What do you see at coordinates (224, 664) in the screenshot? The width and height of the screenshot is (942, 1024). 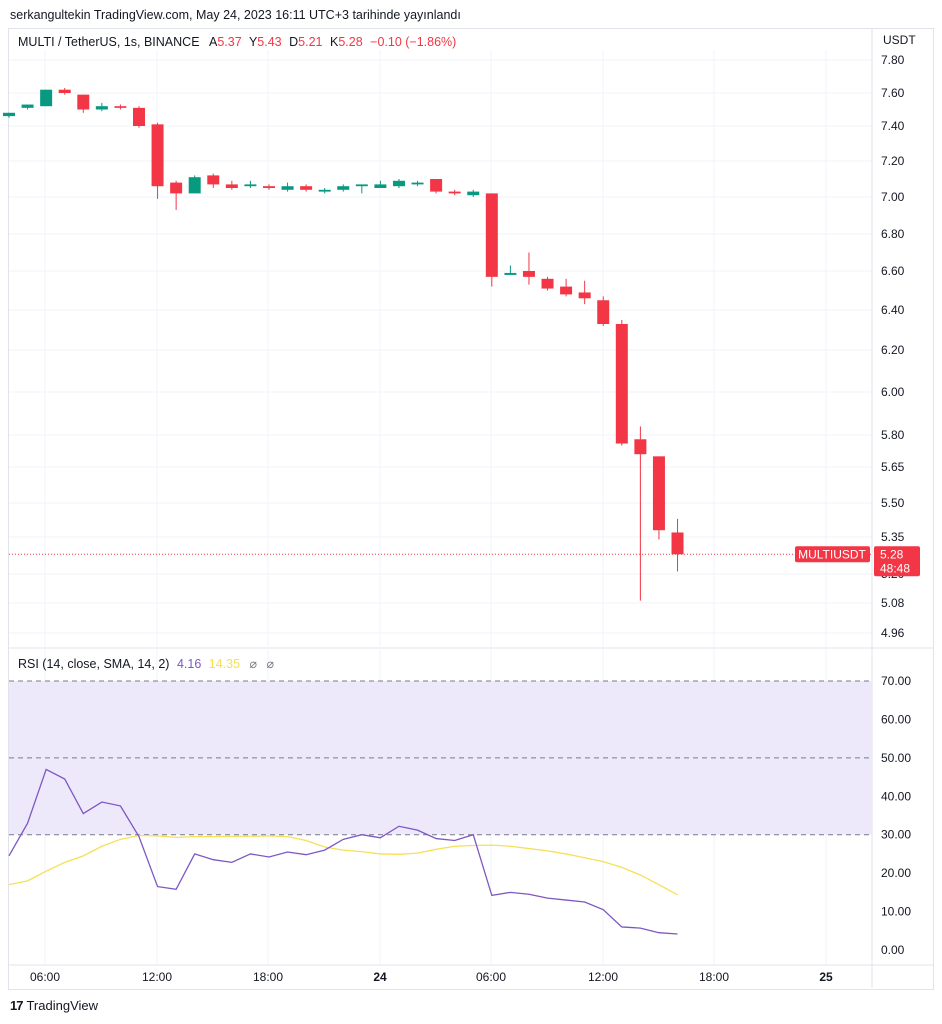 I see `rsi-sma-value: 14.35` at bounding box center [224, 664].